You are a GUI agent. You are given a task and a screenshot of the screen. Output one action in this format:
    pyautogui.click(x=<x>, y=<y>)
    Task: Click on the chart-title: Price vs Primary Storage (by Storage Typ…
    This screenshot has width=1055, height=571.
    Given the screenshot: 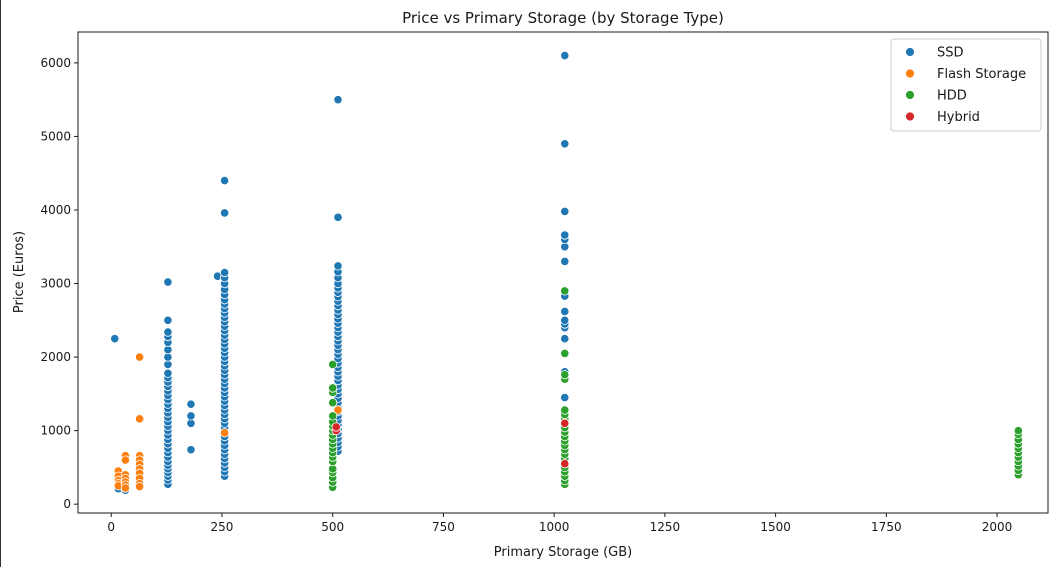 What is the action you would take?
    pyautogui.click(x=563, y=18)
    